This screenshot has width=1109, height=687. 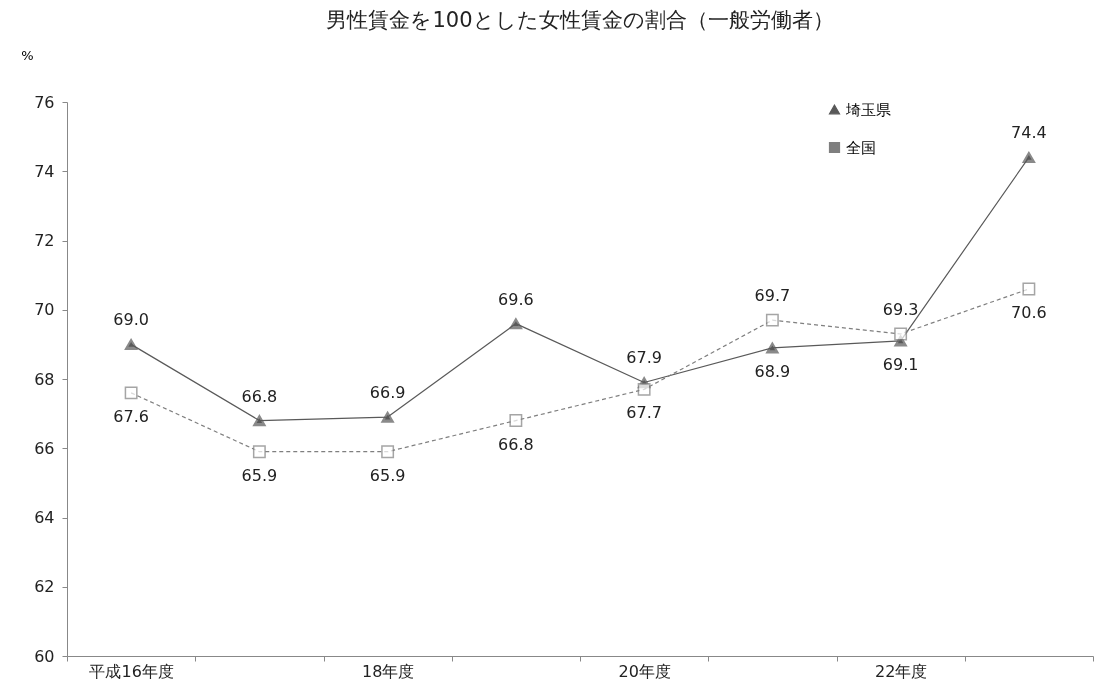 I want to click on chart-title: 男性賃金を100とした女性賃金の割合（一般労働者）, so click(x=580, y=20).